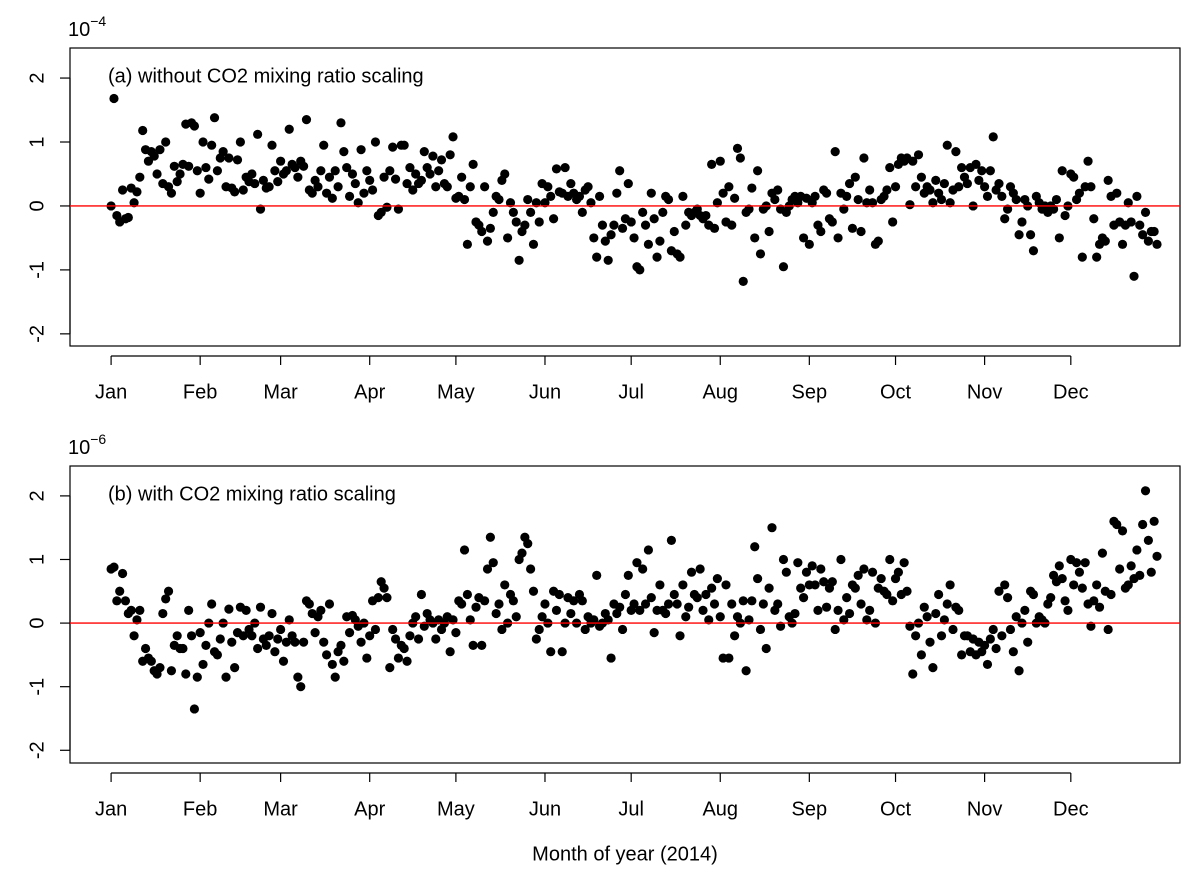 This screenshot has height=873, width=1192. What do you see at coordinates (810, 809) in the screenshot?
I see `x-tick-label: Sep` at bounding box center [810, 809].